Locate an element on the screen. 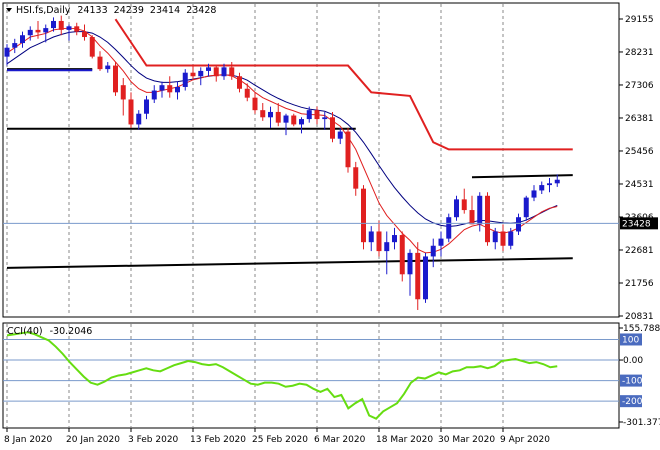  dropdown-triangle-icon is located at coordinates (9, 10).